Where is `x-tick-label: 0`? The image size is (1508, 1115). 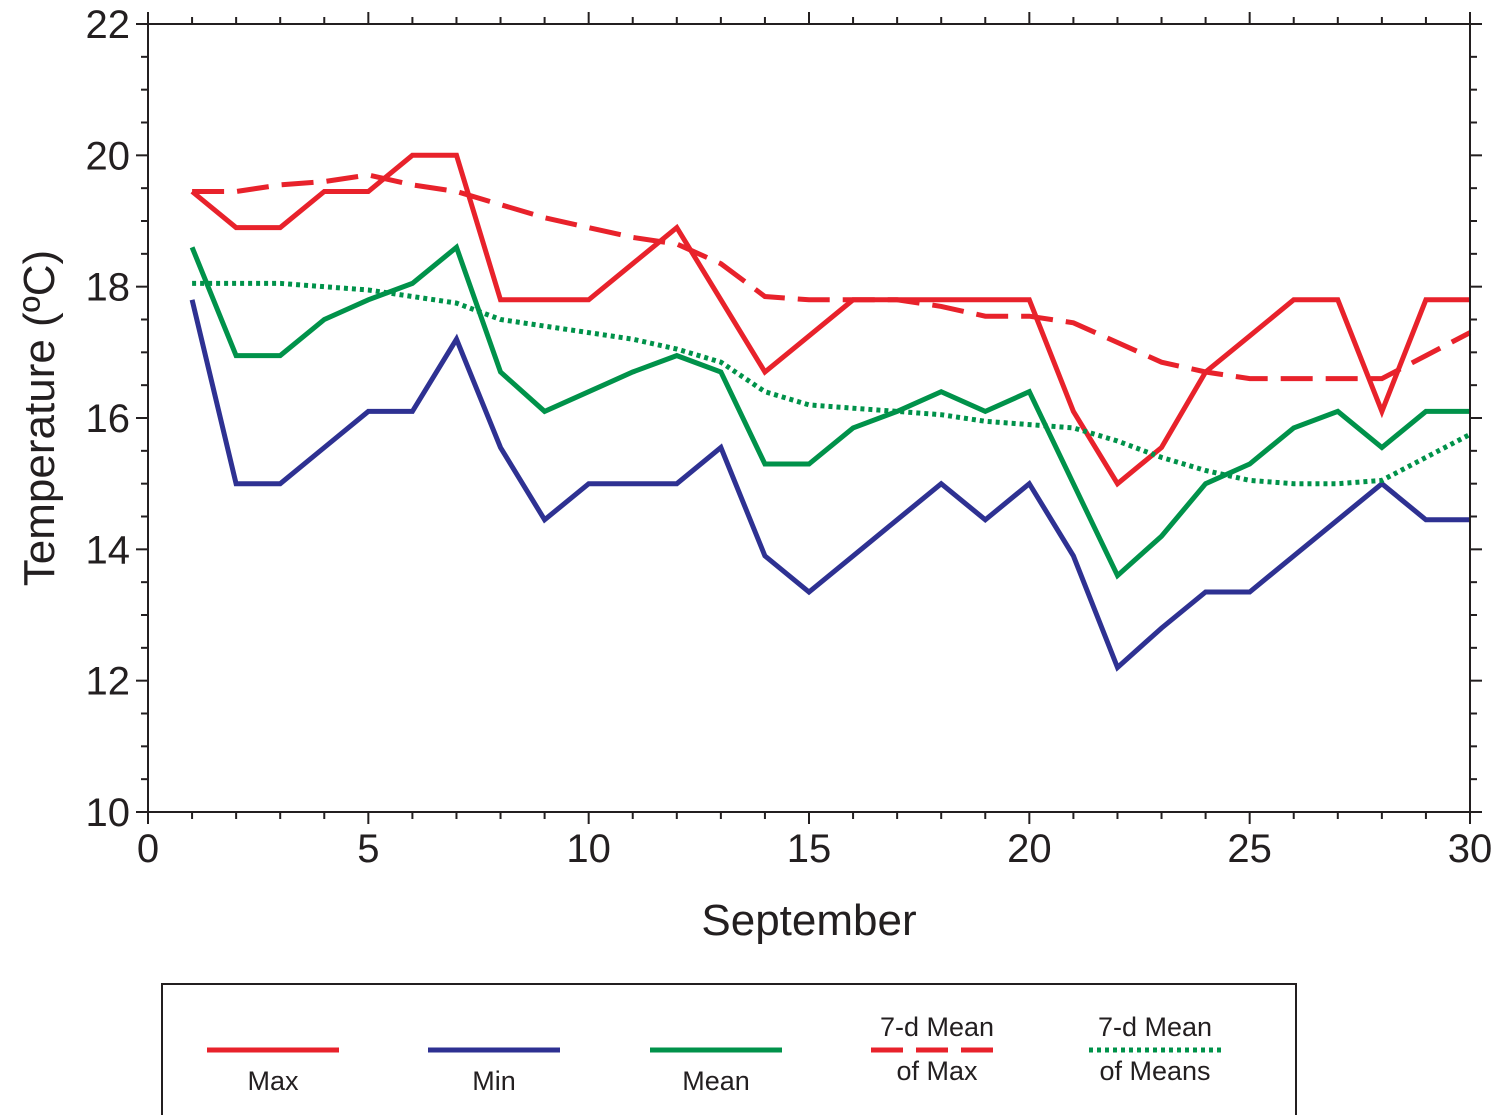 x-tick-label: 0 is located at coordinates (148, 849).